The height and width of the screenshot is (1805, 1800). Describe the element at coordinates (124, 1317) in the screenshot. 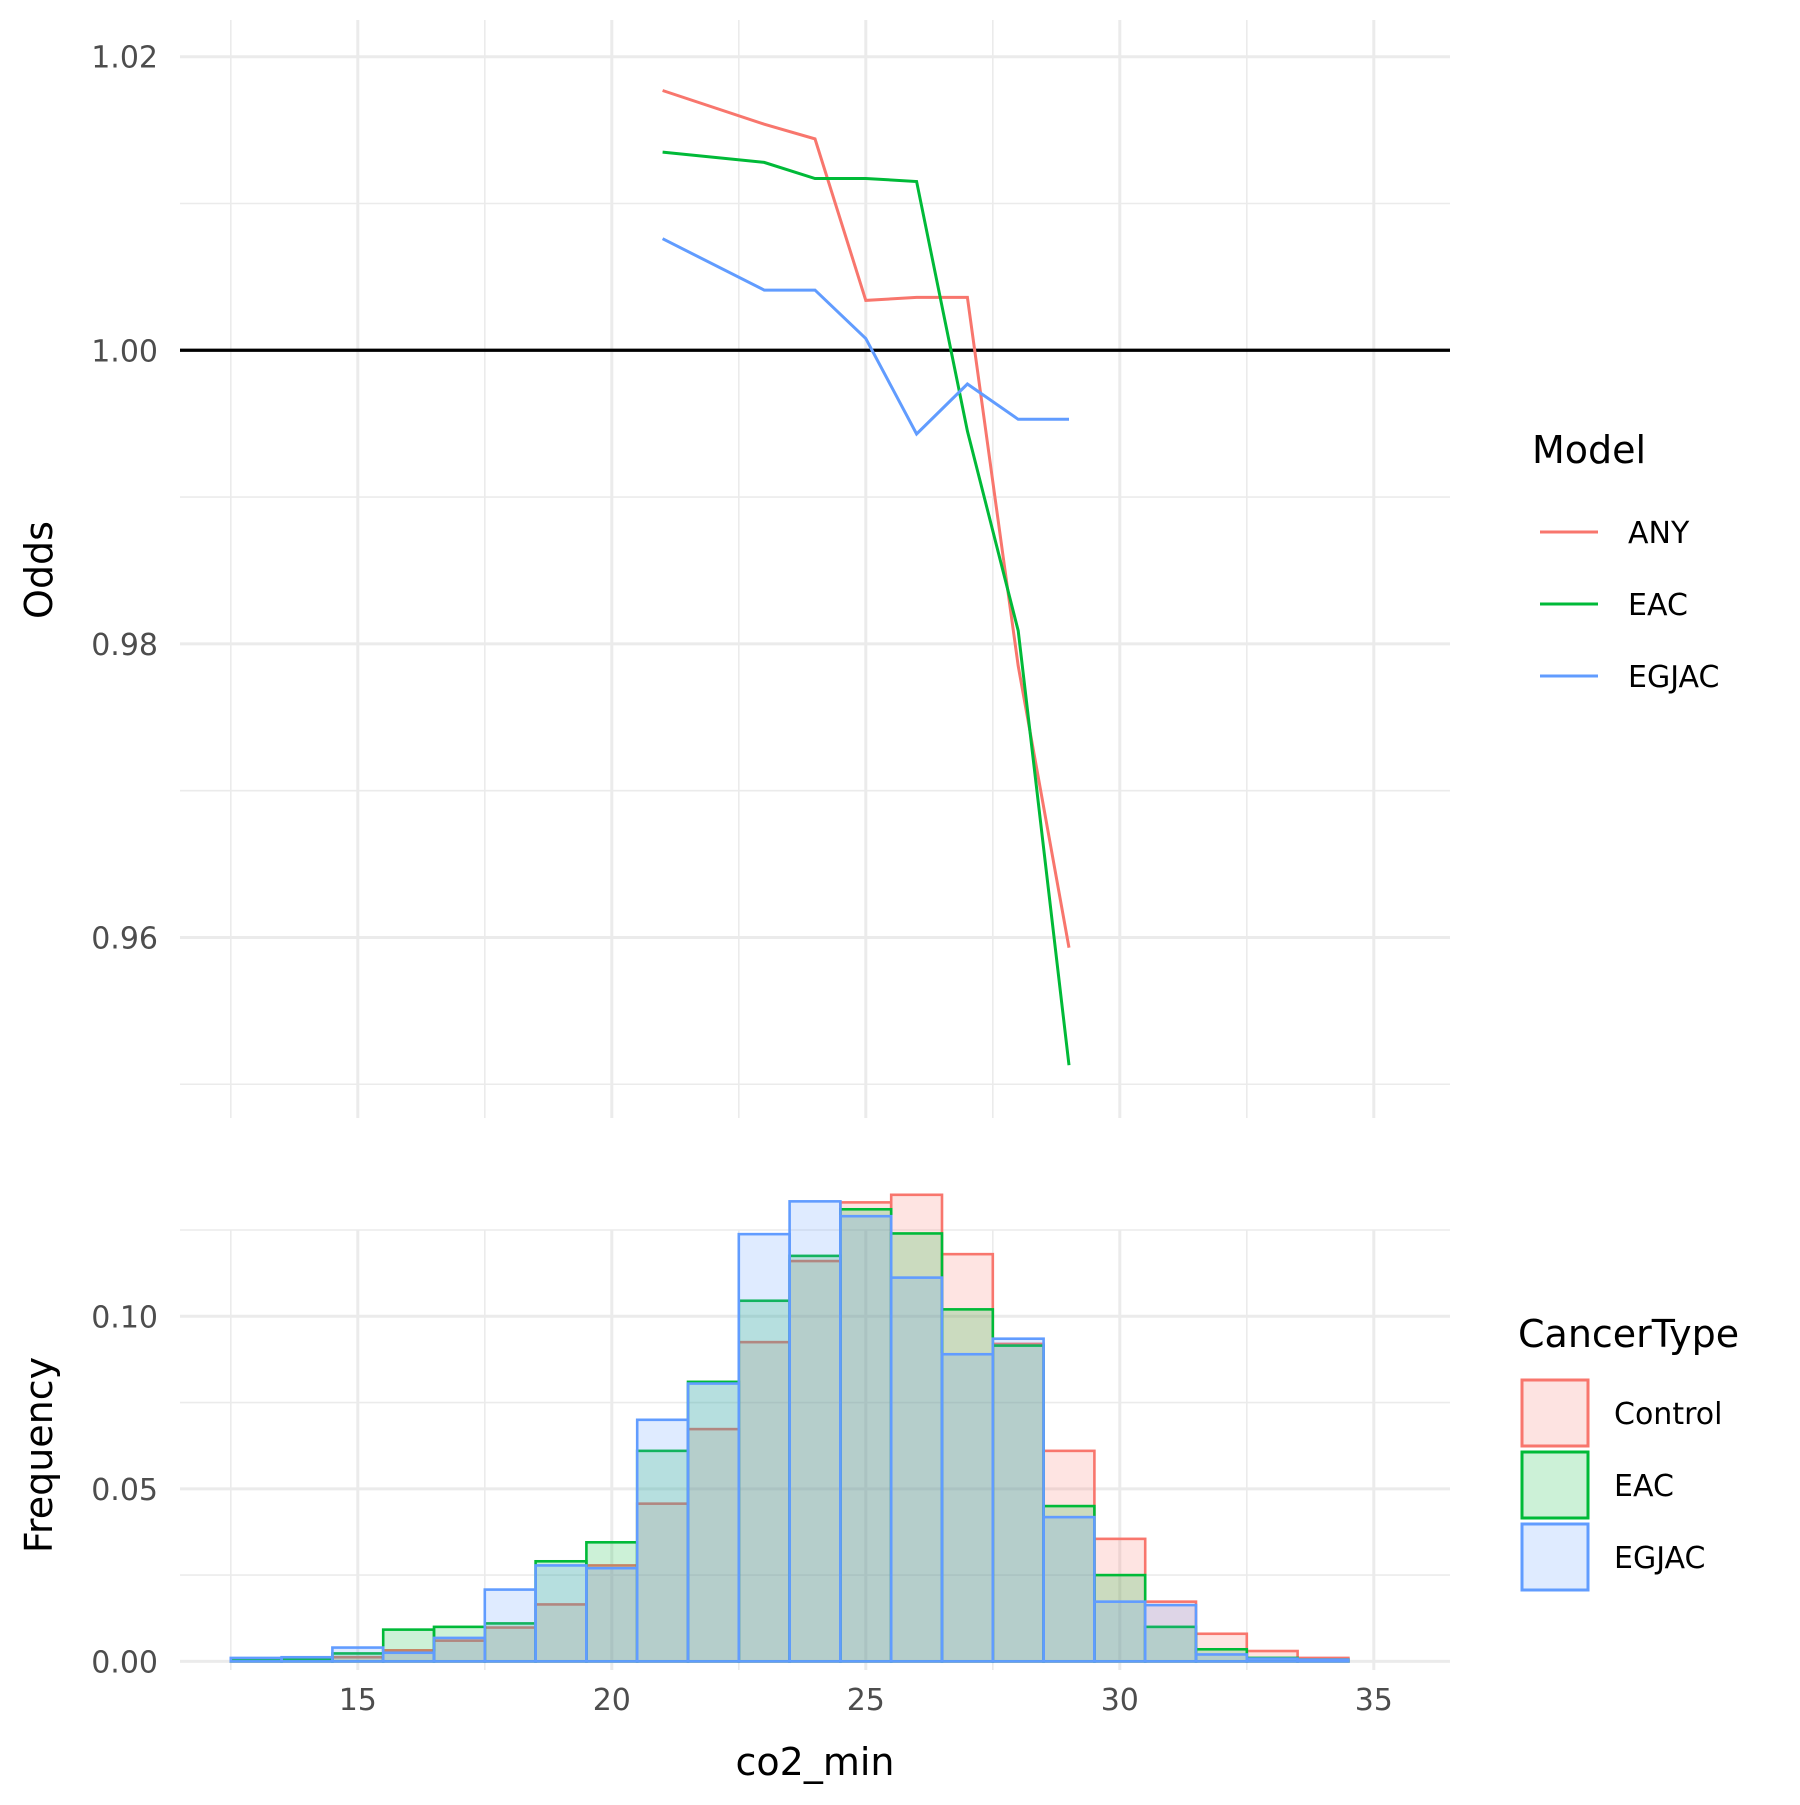

I see `hist-y-tick-label: 0.10` at that location.